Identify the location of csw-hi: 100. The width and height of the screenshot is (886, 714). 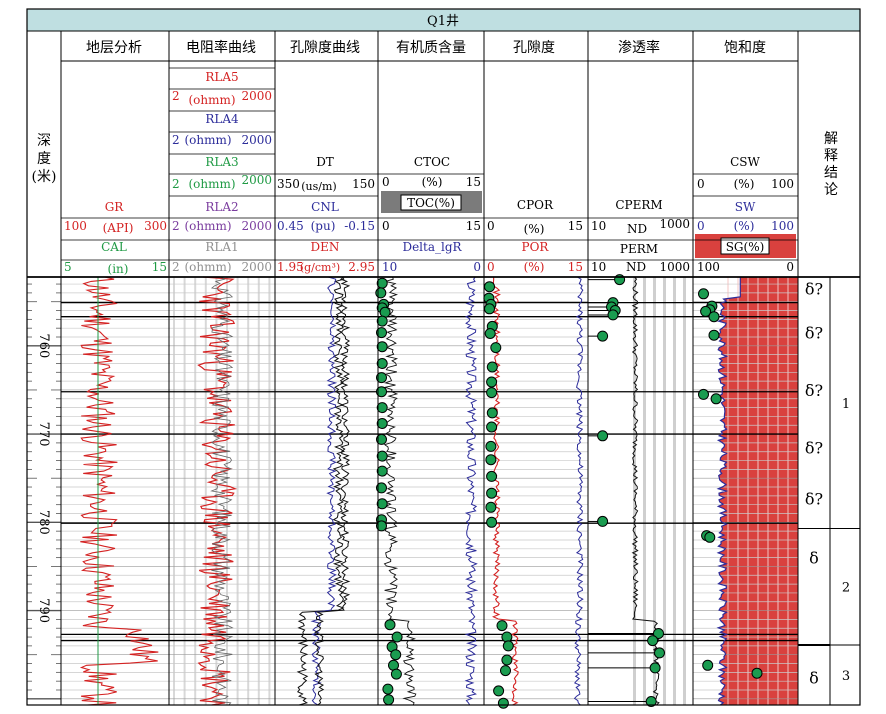
(782, 184).